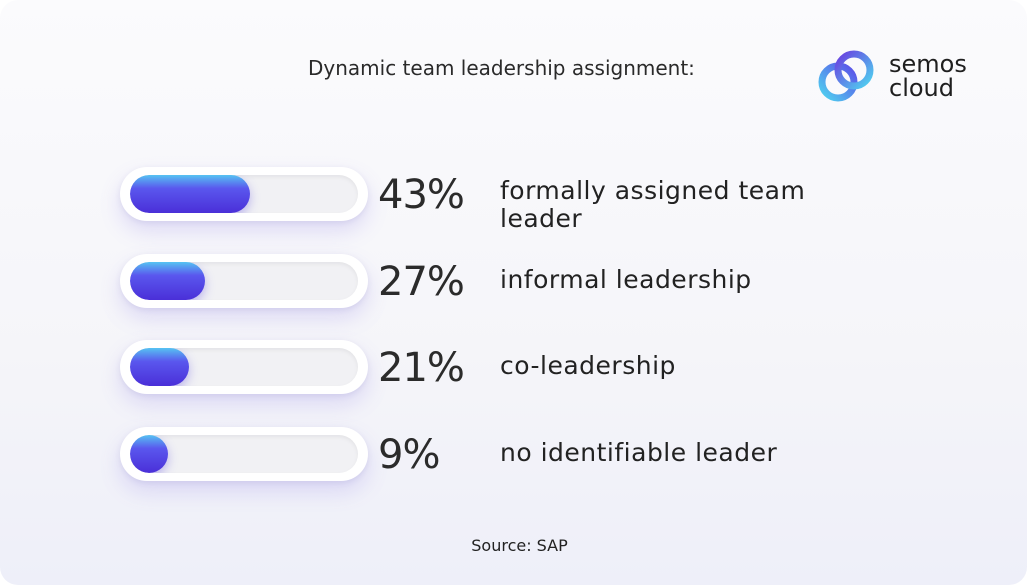 This screenshot has height=585, width=1027. What do you see at coordinates (639, 452) in the screenshot?
I see `bar-category-label: no identifiable leader` at bounding box center [639, 452].